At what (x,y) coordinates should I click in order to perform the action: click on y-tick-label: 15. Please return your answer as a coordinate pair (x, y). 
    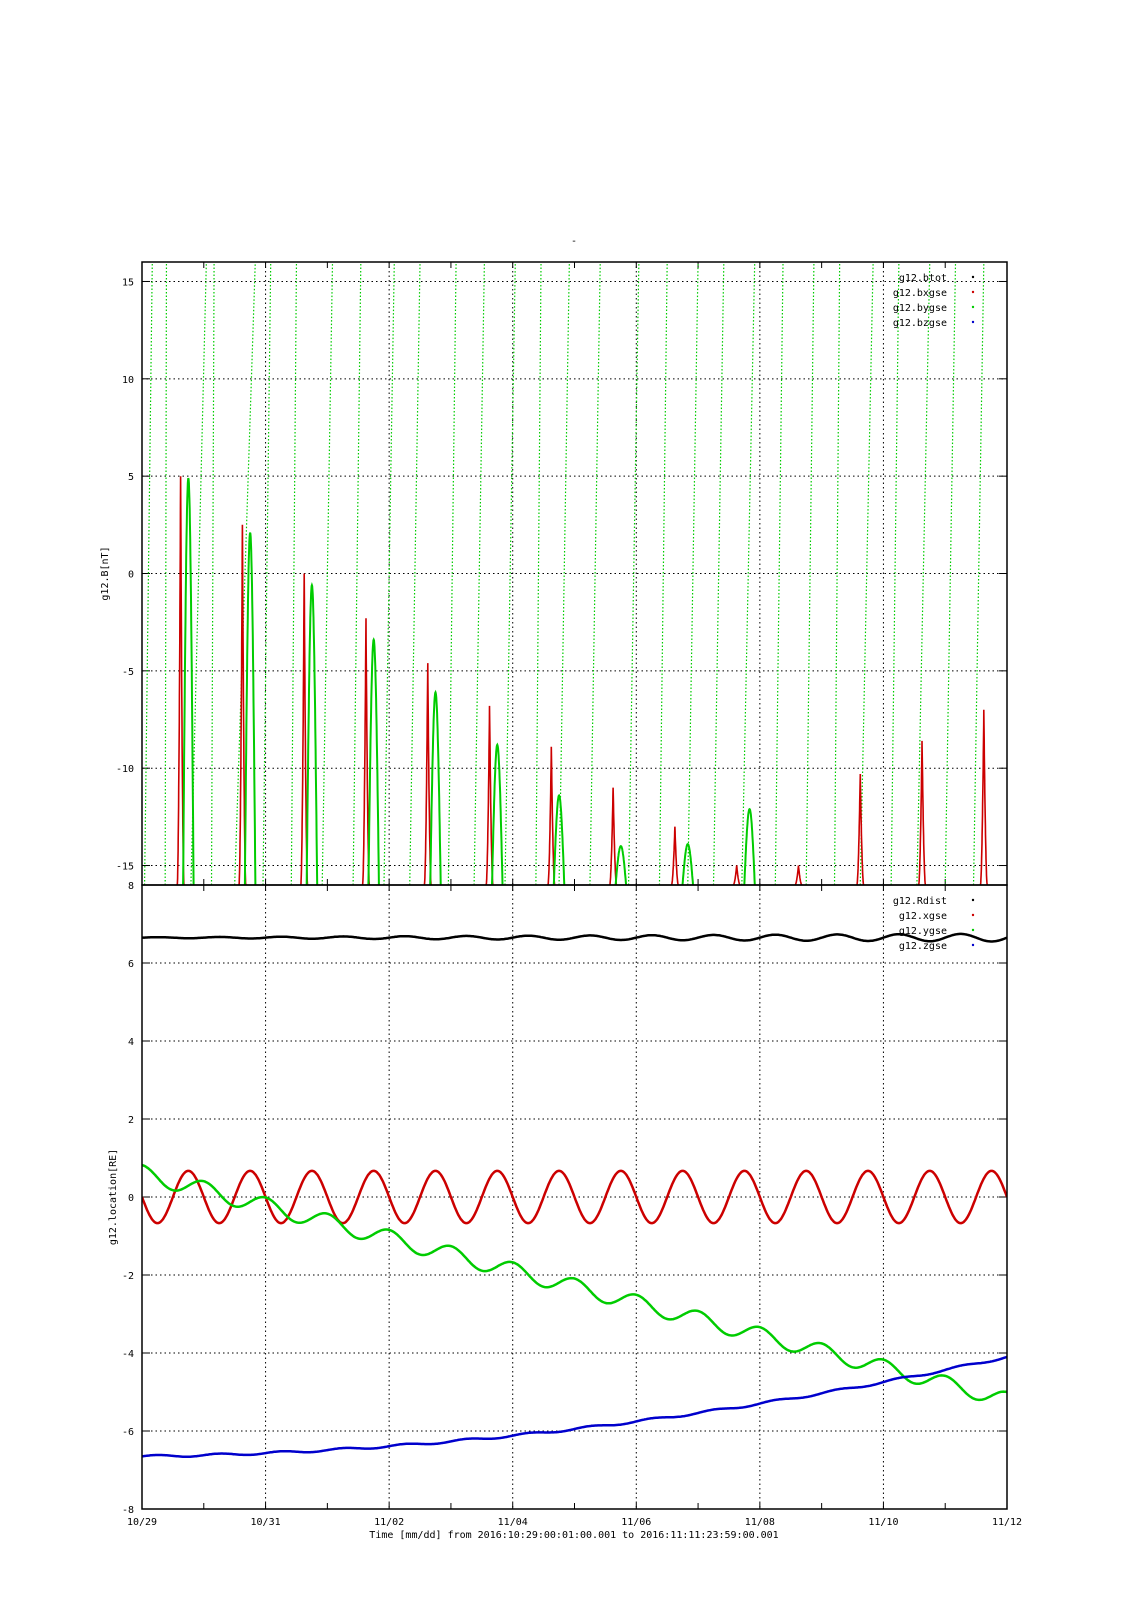
    Looking at the image, I should click on (128, 282).